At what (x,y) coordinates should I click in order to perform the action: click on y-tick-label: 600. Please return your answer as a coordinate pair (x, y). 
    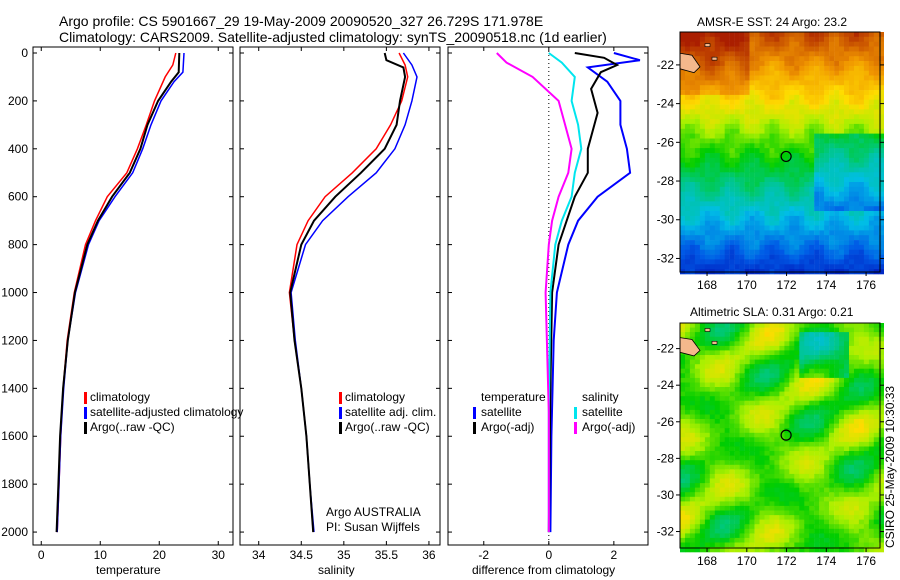
    Looking at the image, I should click on (18, 197).